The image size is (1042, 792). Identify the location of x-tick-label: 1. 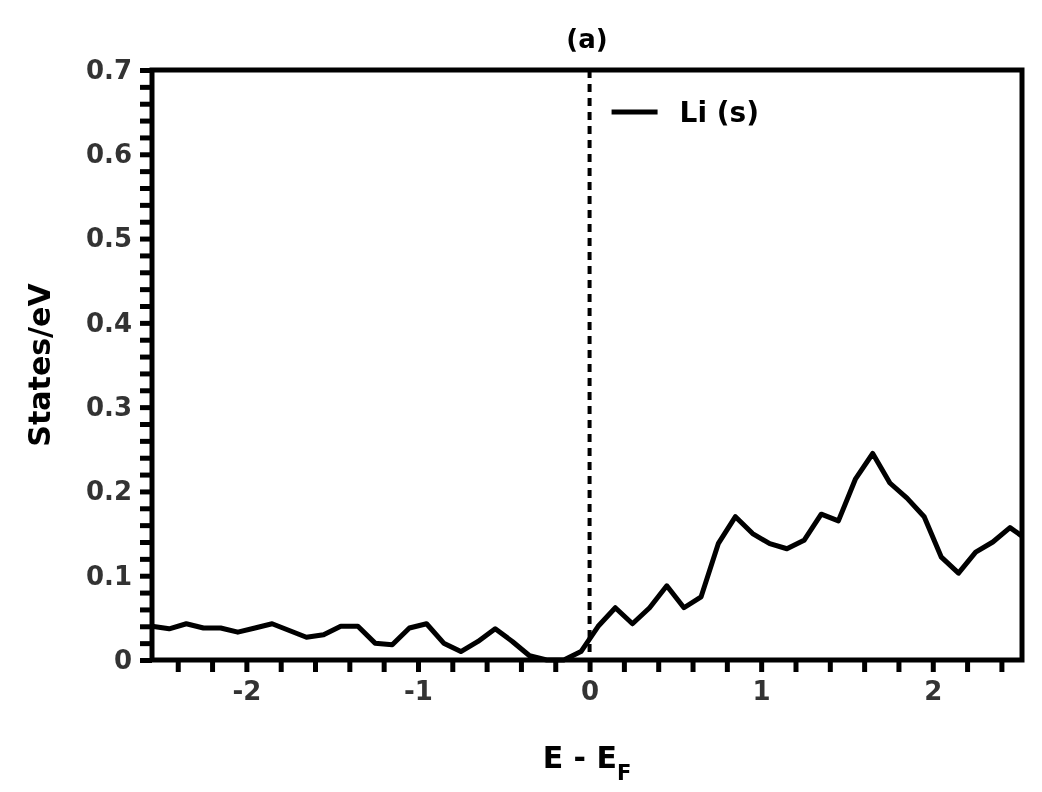
(761, 691).